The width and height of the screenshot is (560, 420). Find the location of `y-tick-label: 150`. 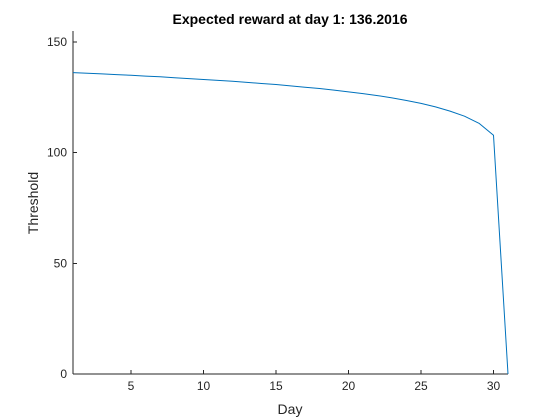

y-tick-label: 150 is located at coordinates (57, 42).